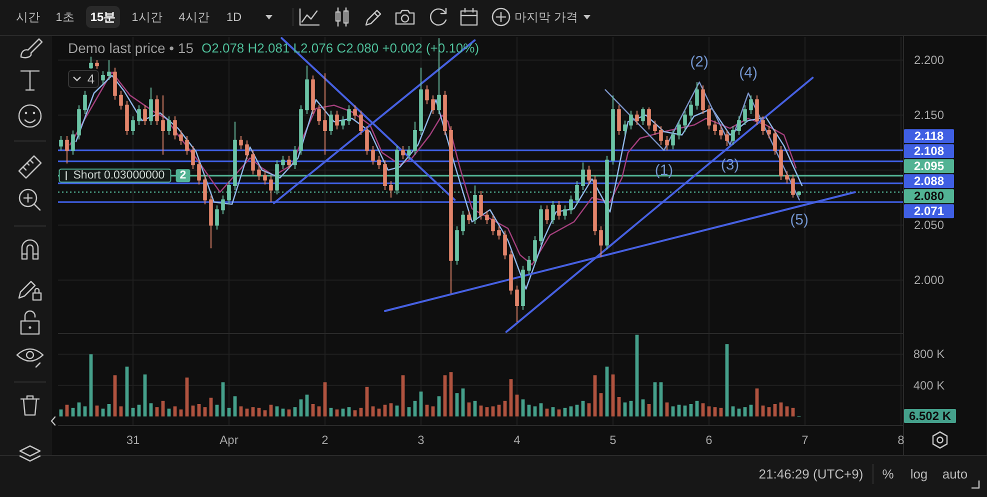 The height and width of the screenshot is (497, 987). What do you see at coordinates (929, 181) in the screenshot?
I see `ref-line-label: 2.088` at bounding box center [929, 181].